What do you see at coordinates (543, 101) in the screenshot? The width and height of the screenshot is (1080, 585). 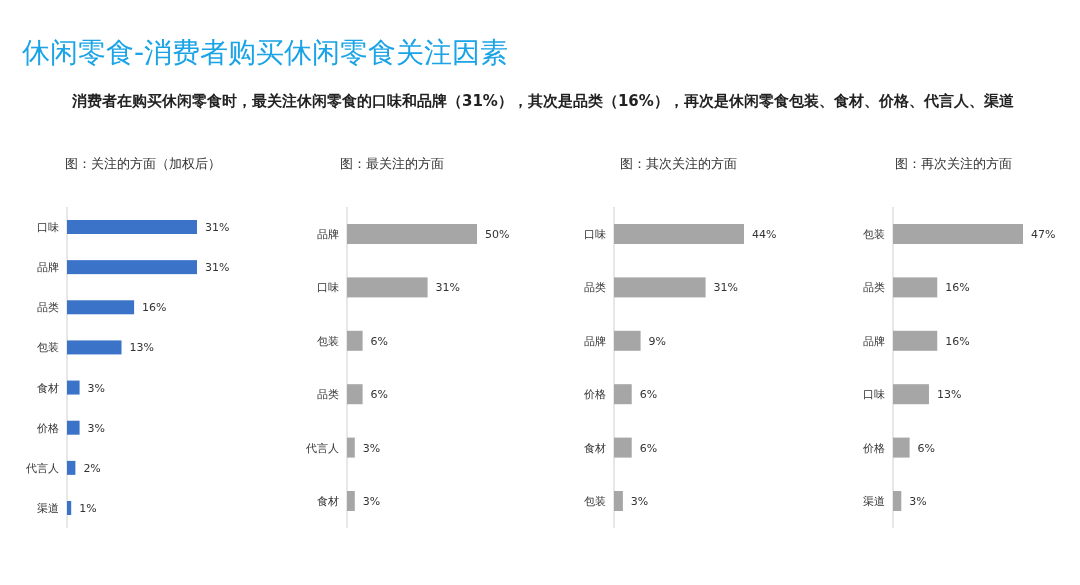 I see `text: 消费者在购买休闲零食时，最关注休闲零食的口味和品牌（31%），其次是品类（16%），再次是休闲零食包装、食材、价格、代言人、渠道` at bounding box center [543, 101].